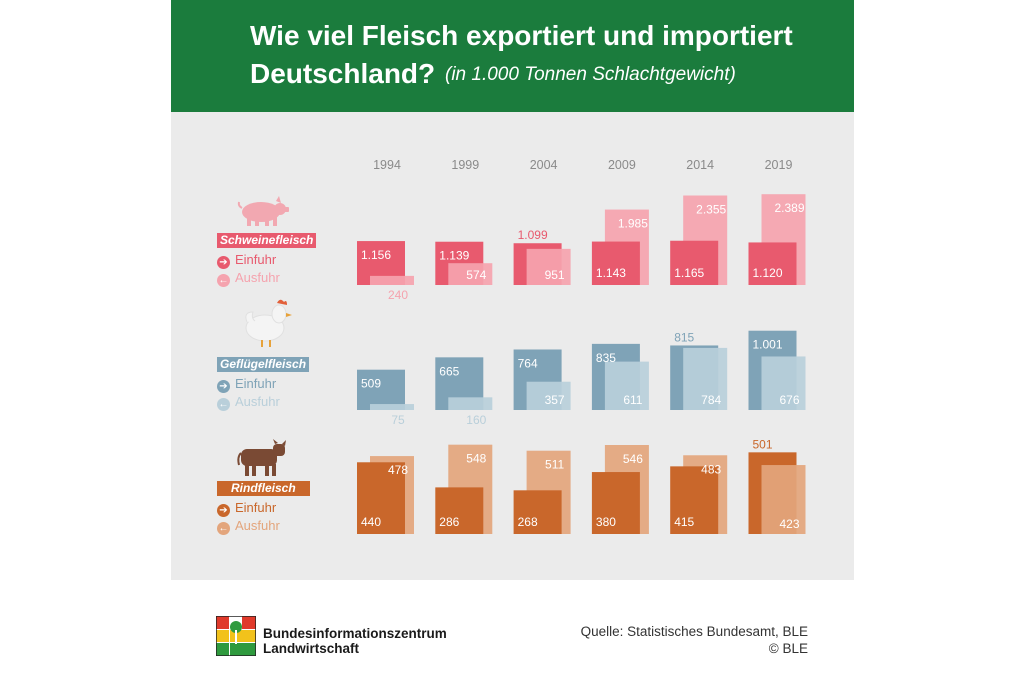 The image size is (1024, 683). Describe the element at coordinates (398, 295) in the screenshot. I see `export-value-label: 240` at that location.